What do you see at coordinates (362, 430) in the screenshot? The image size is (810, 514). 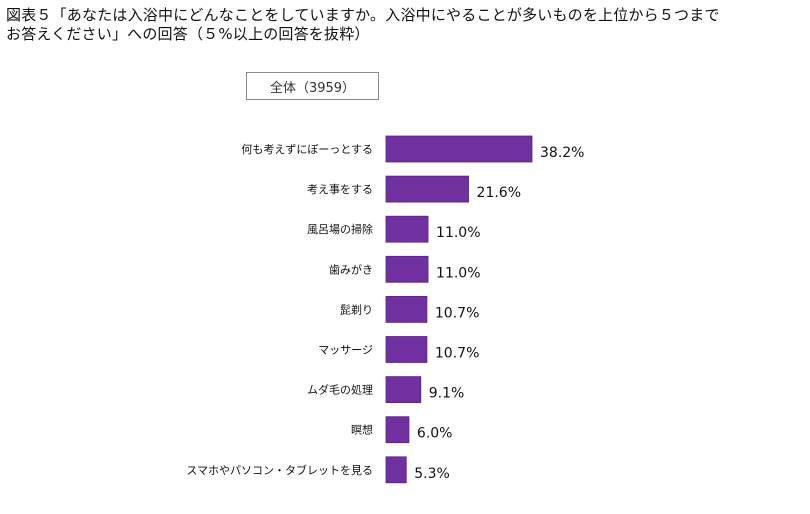 I see `category-label-8: 瞑想` at bounding box center [362, 430].